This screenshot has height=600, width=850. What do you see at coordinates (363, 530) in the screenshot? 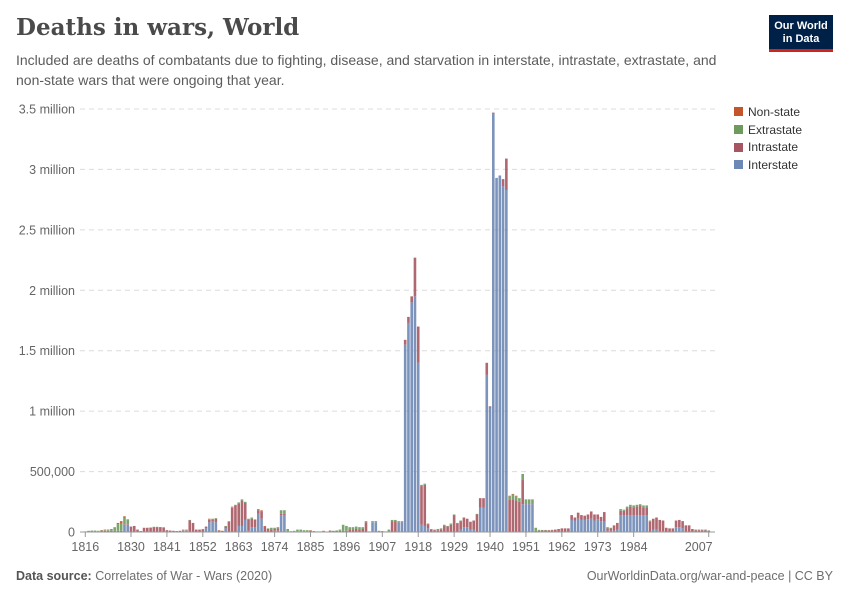
I see `bar-intrastate-1901` at bounding box center [363, 530].